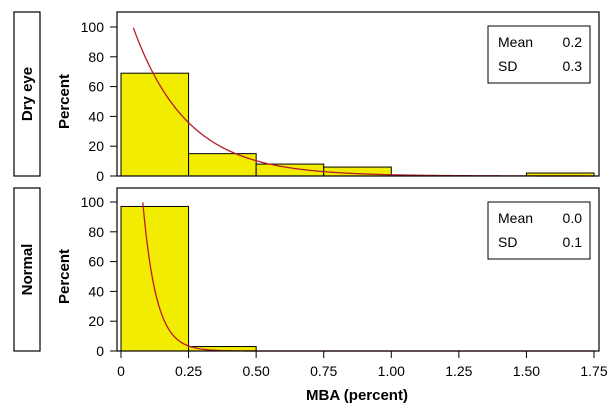 This screenshot has height=408, width=610. Describe the element at coordinates (93, 27) in the screenshot. I see `y-tick-label-0-5: 100` at that location.